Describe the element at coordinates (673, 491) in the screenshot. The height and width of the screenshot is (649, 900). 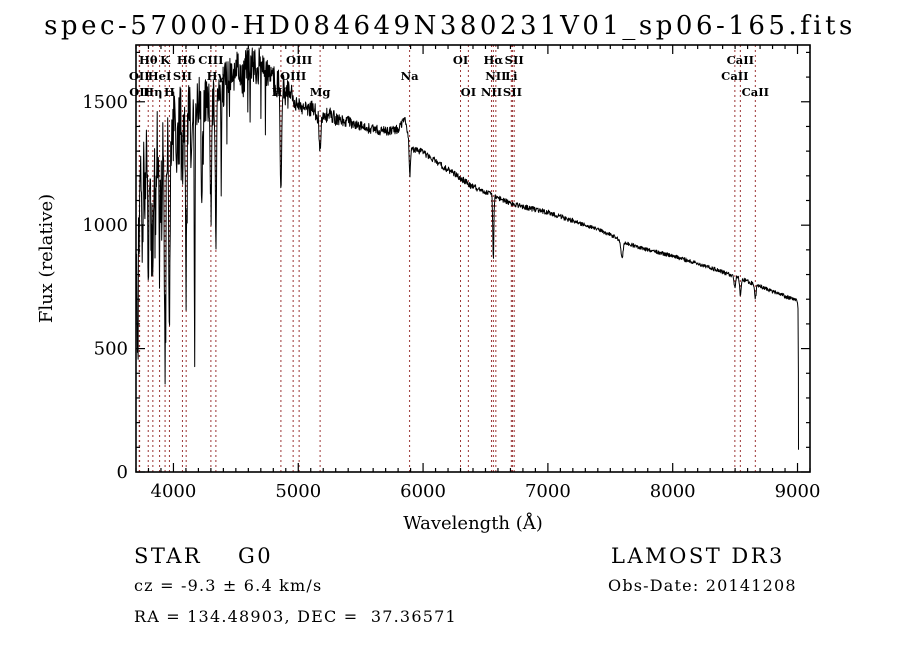
I see `x-tick-label: 8000` at that location.